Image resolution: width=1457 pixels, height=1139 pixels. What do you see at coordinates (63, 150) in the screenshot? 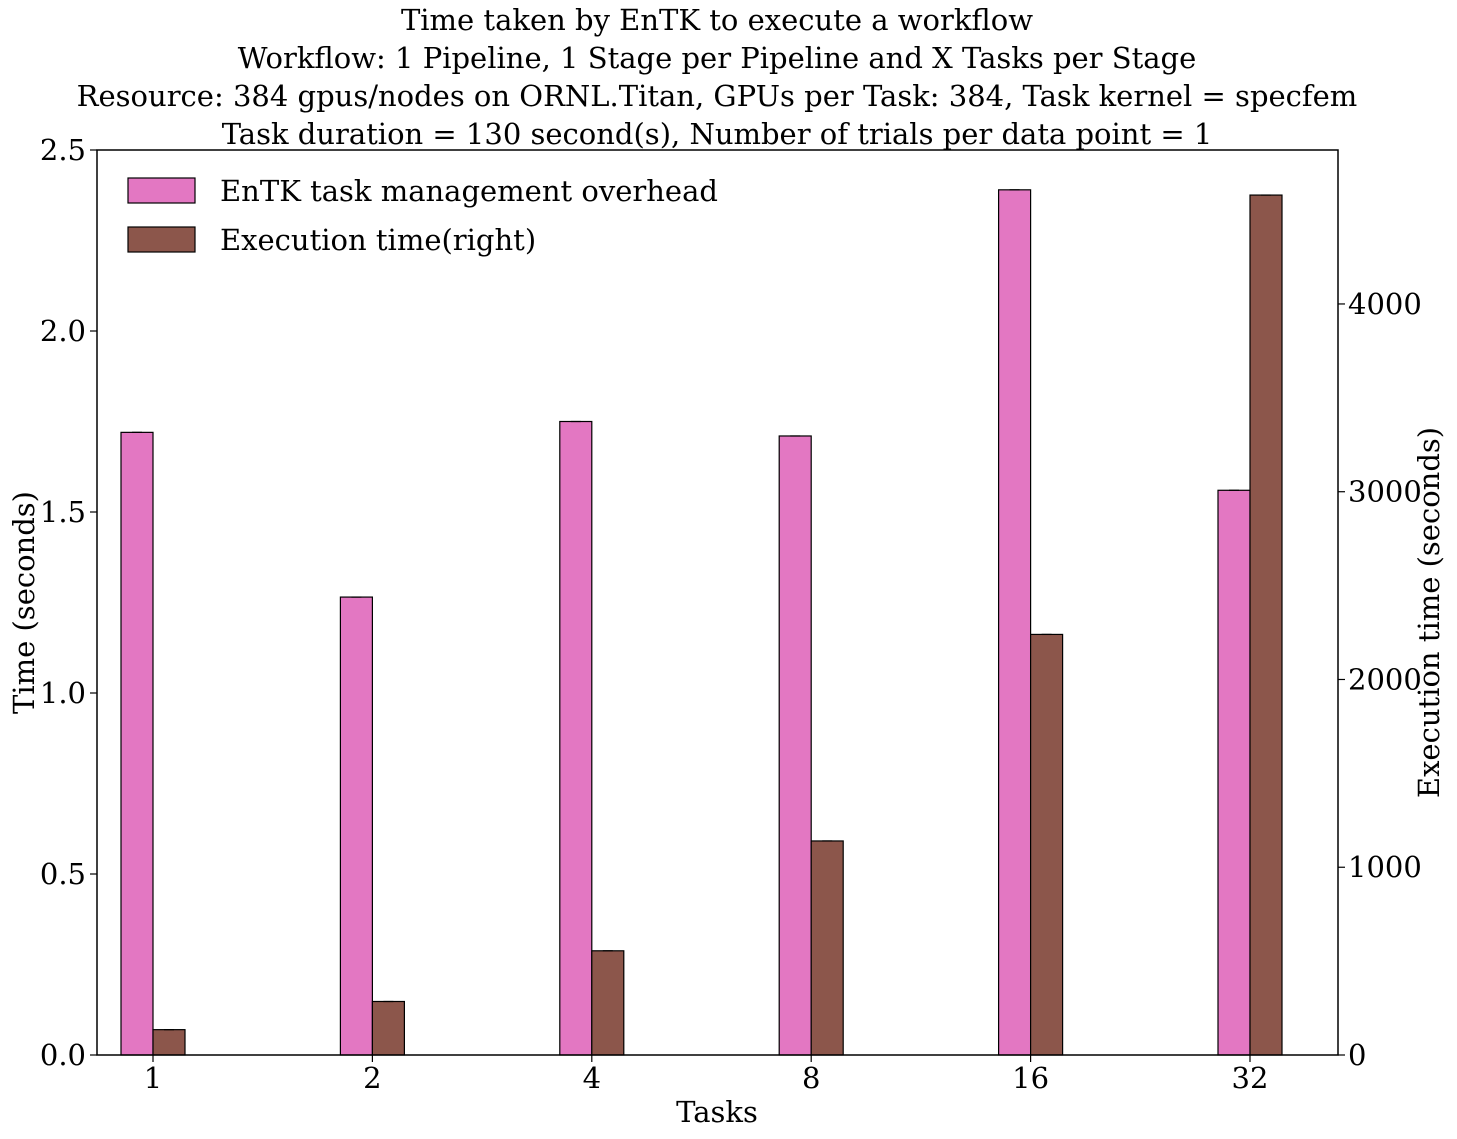
I see `y-tick-label: 2.5` at bounding box center [63, 150].